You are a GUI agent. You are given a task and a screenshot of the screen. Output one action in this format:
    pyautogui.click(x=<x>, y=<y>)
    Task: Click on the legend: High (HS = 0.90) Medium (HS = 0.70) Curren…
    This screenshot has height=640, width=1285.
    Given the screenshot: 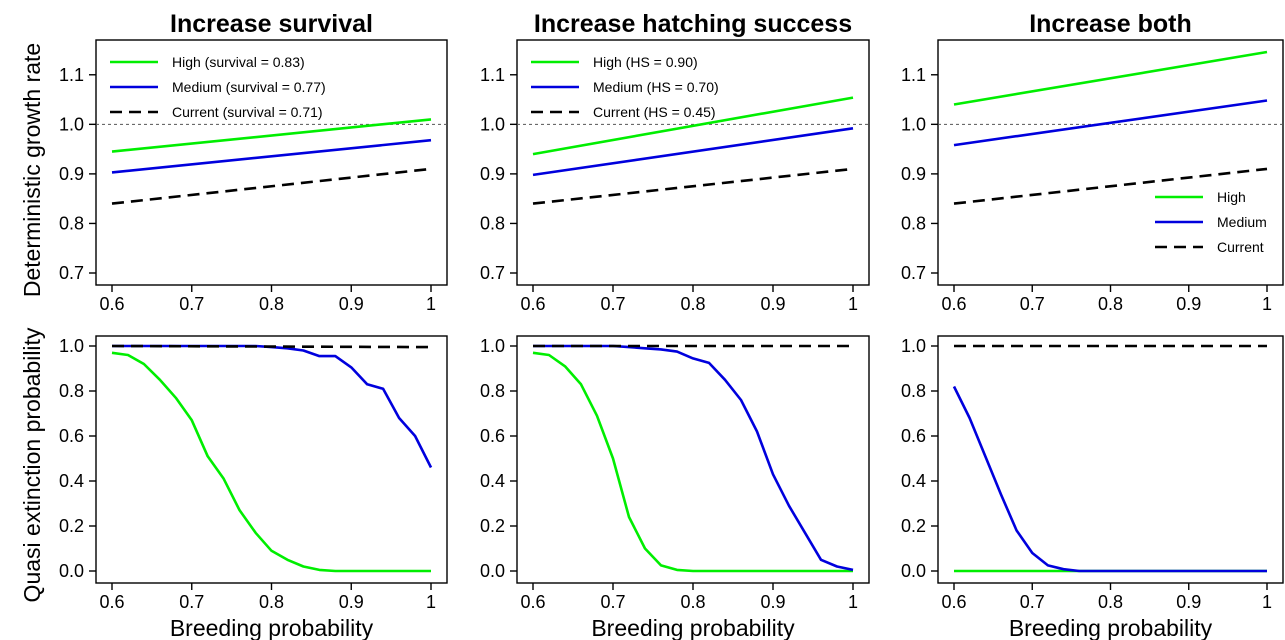 What is the action you would take?
    pyautogui.click(x=625, y=87)
    